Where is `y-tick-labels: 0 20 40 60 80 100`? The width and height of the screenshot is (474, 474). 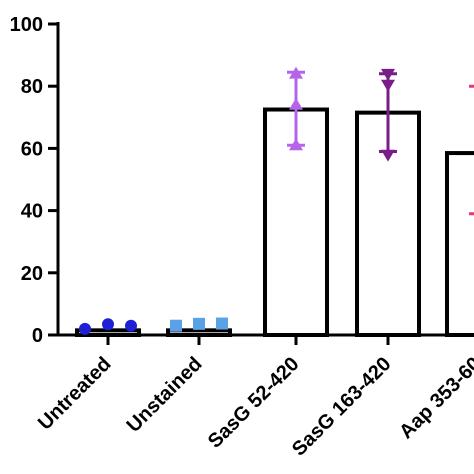 y-tick-labels: 0 20 40 60 80 100 is located at coordinates (26, 180).